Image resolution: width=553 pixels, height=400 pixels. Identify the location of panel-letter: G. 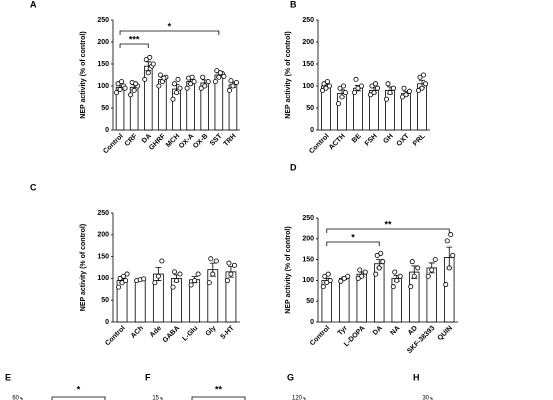
(290, 377).